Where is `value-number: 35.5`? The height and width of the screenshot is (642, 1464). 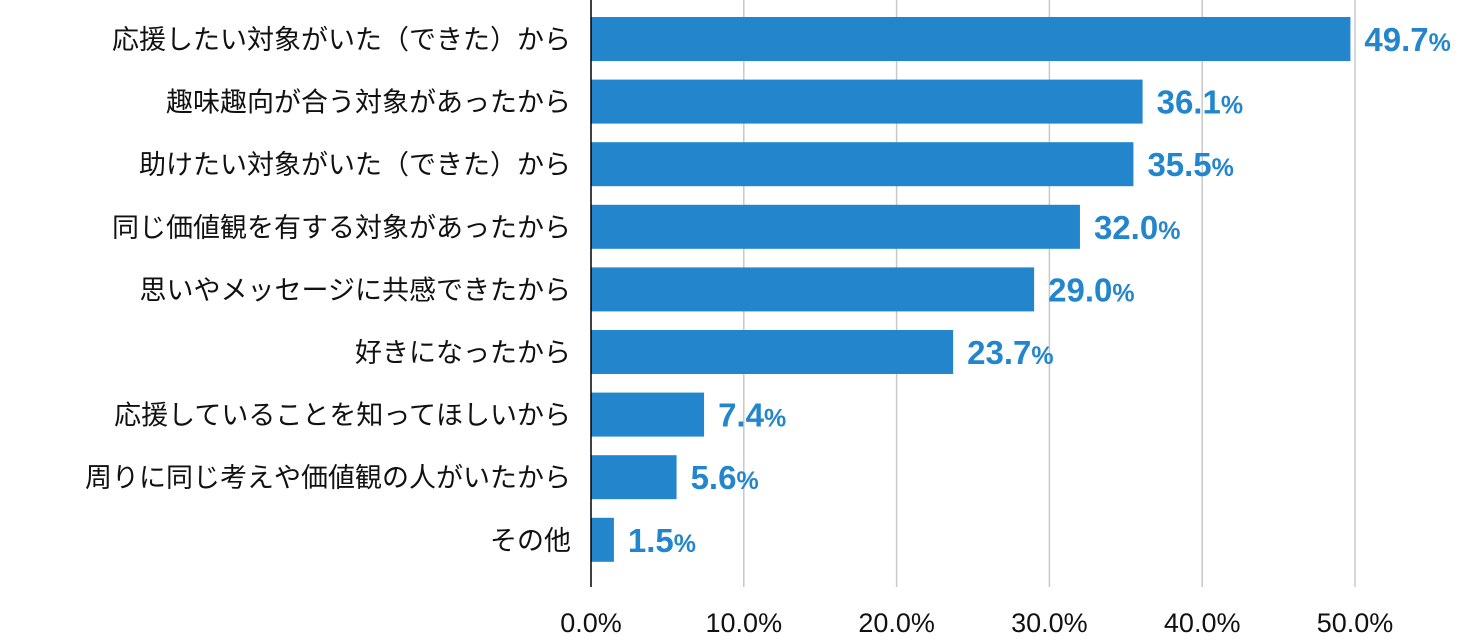
value-number: 35.5 is located at coordinates (1179, 164).